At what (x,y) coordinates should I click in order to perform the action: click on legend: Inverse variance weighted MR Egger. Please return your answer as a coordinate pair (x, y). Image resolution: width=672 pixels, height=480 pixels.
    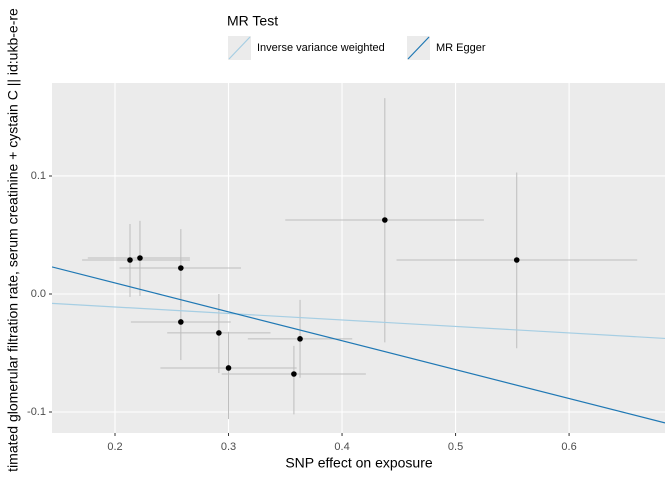
    Looking at the image, I should click on (357, 48).